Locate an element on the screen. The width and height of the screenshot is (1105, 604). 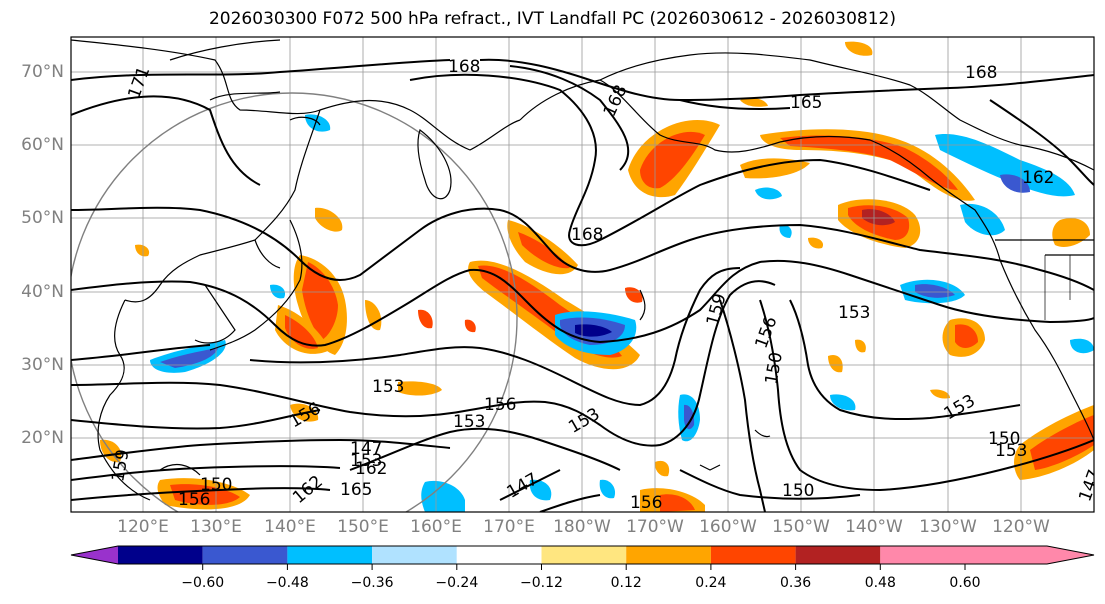
colorbar-extend-low is located at coordinates (94, 555).